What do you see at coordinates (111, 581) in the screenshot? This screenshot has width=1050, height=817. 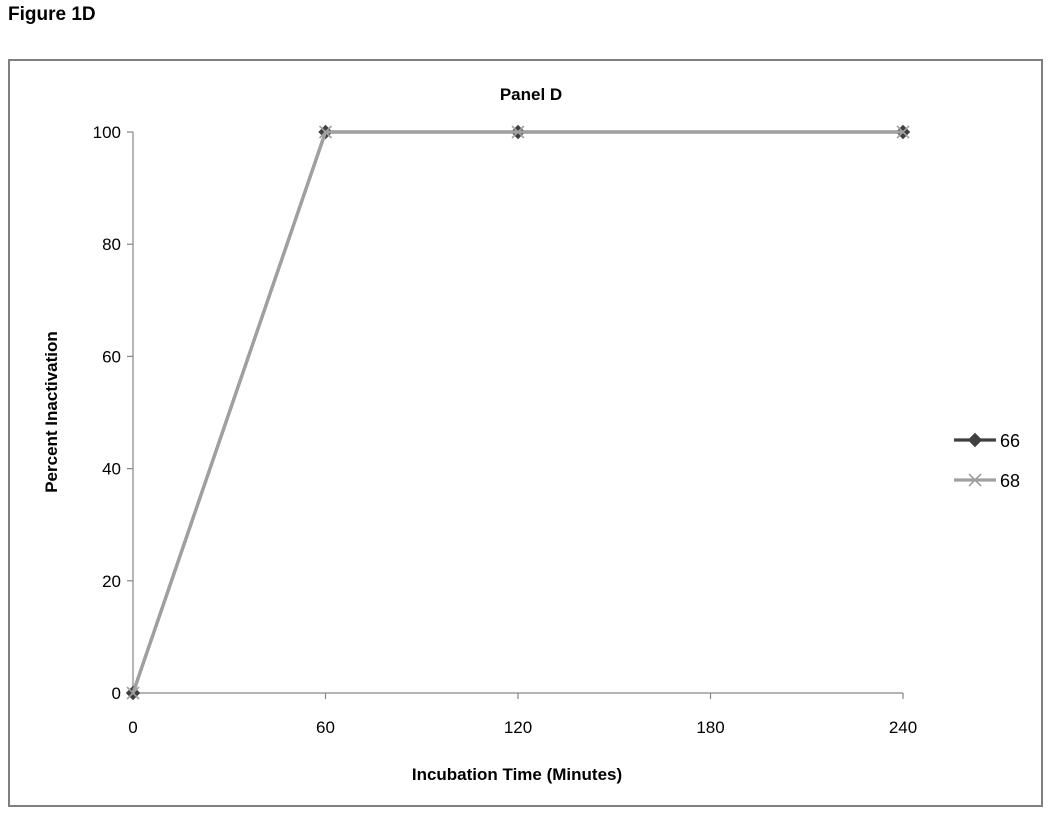 I see `y-tick-label: 20` at bounding box center [111, 581].